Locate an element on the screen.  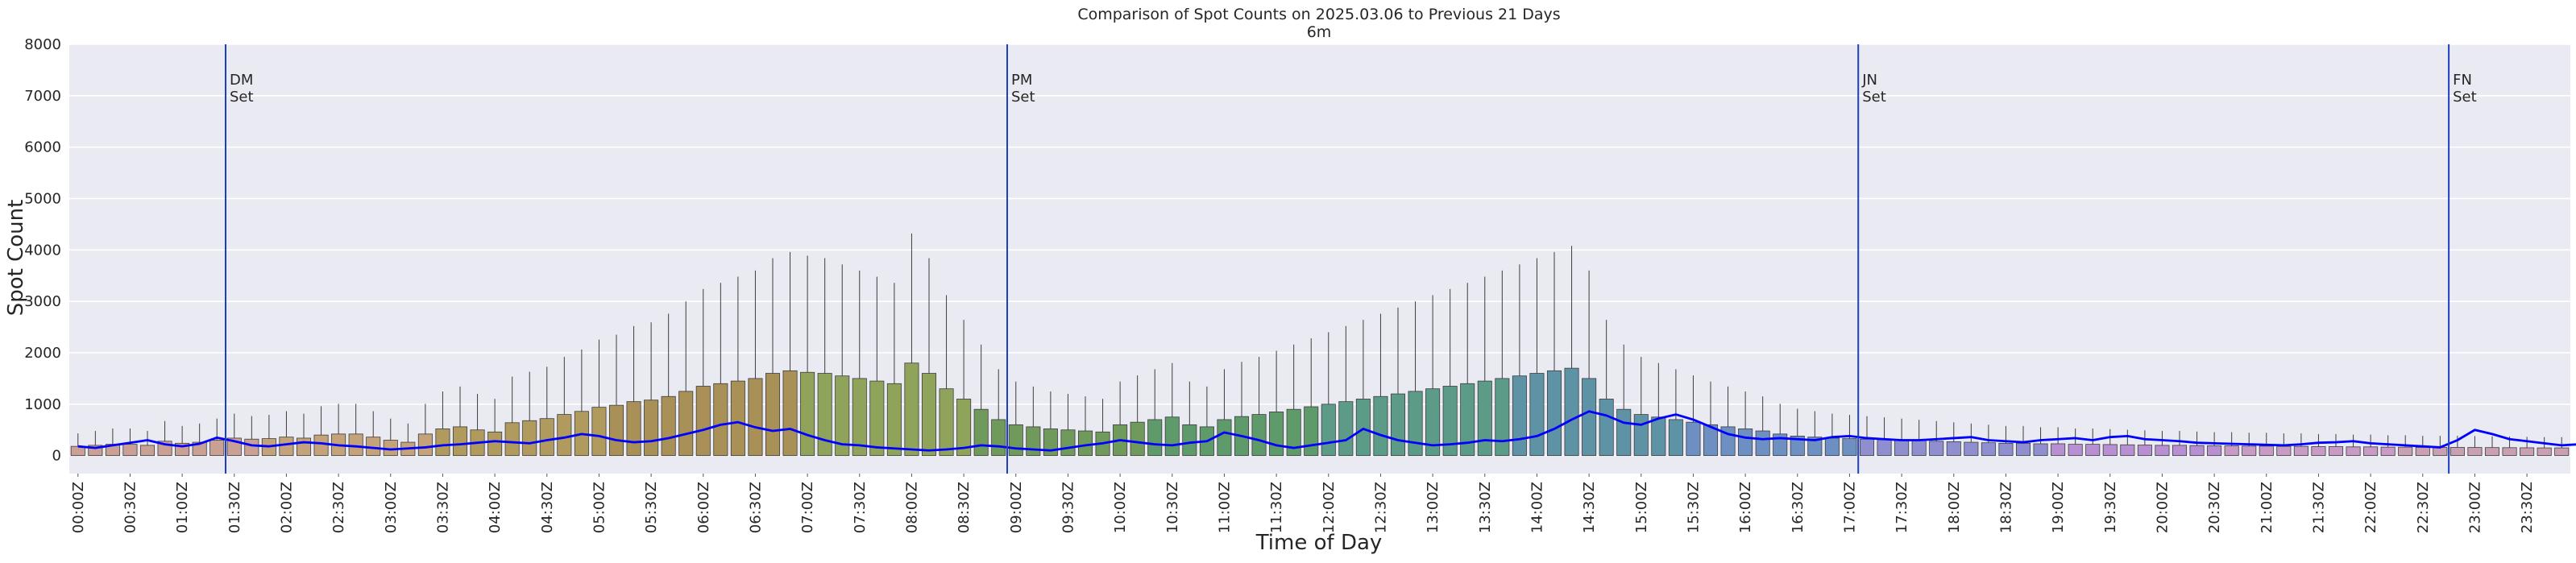
x-tick-label: 02:30Z is located at coordinates (338, 508).